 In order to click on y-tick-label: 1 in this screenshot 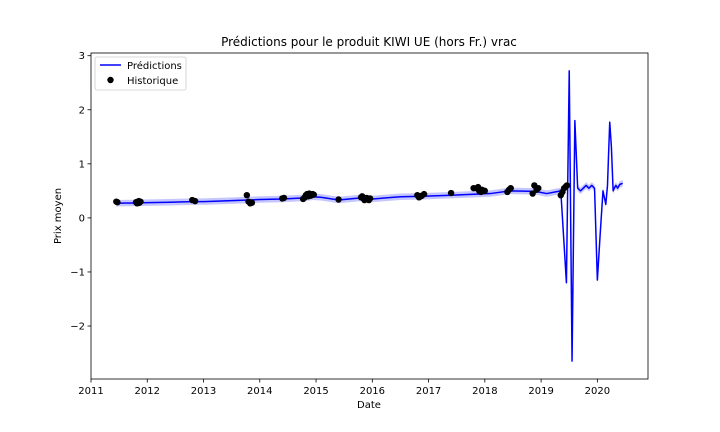, I will do `click(82, 164)`.